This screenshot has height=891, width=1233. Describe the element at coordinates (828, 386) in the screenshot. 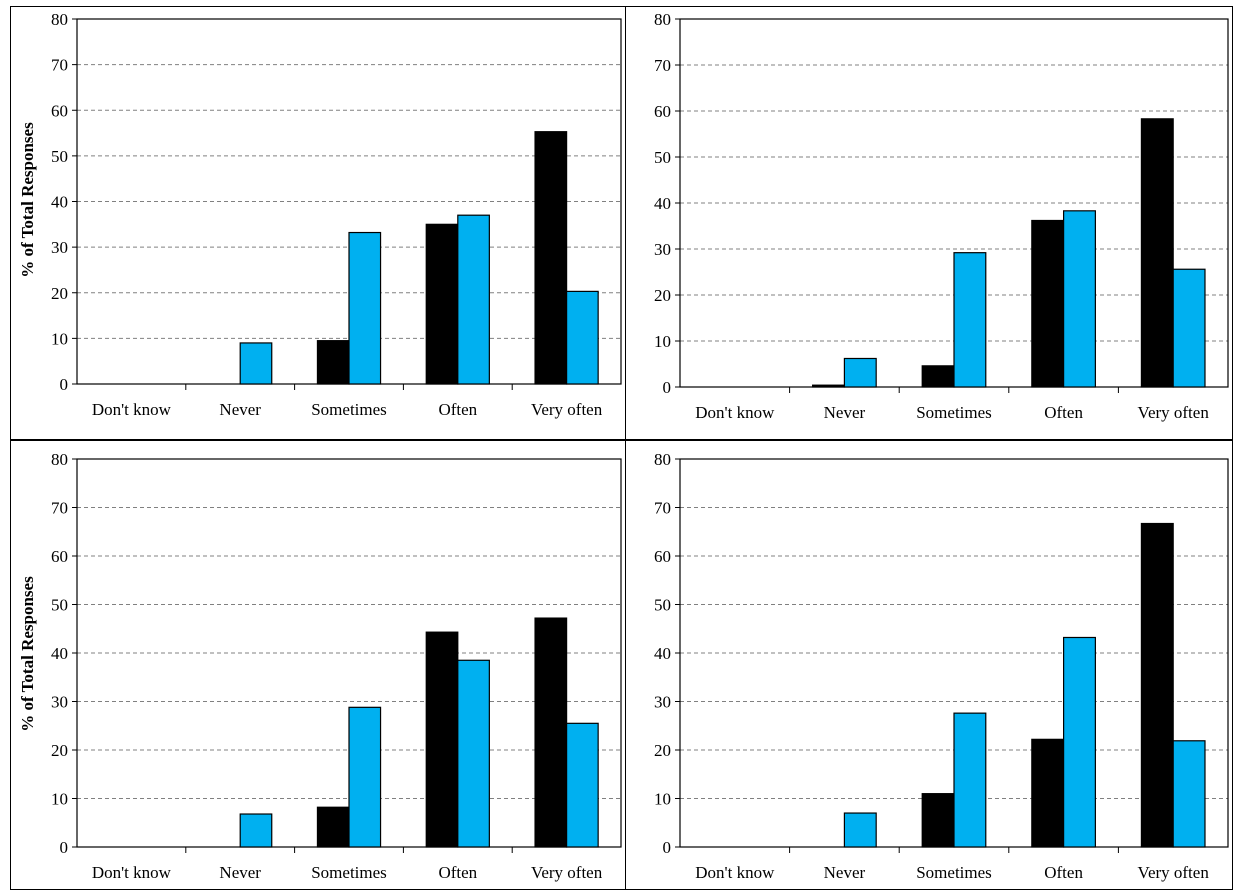

I see `bar-series-1-never` at that location.